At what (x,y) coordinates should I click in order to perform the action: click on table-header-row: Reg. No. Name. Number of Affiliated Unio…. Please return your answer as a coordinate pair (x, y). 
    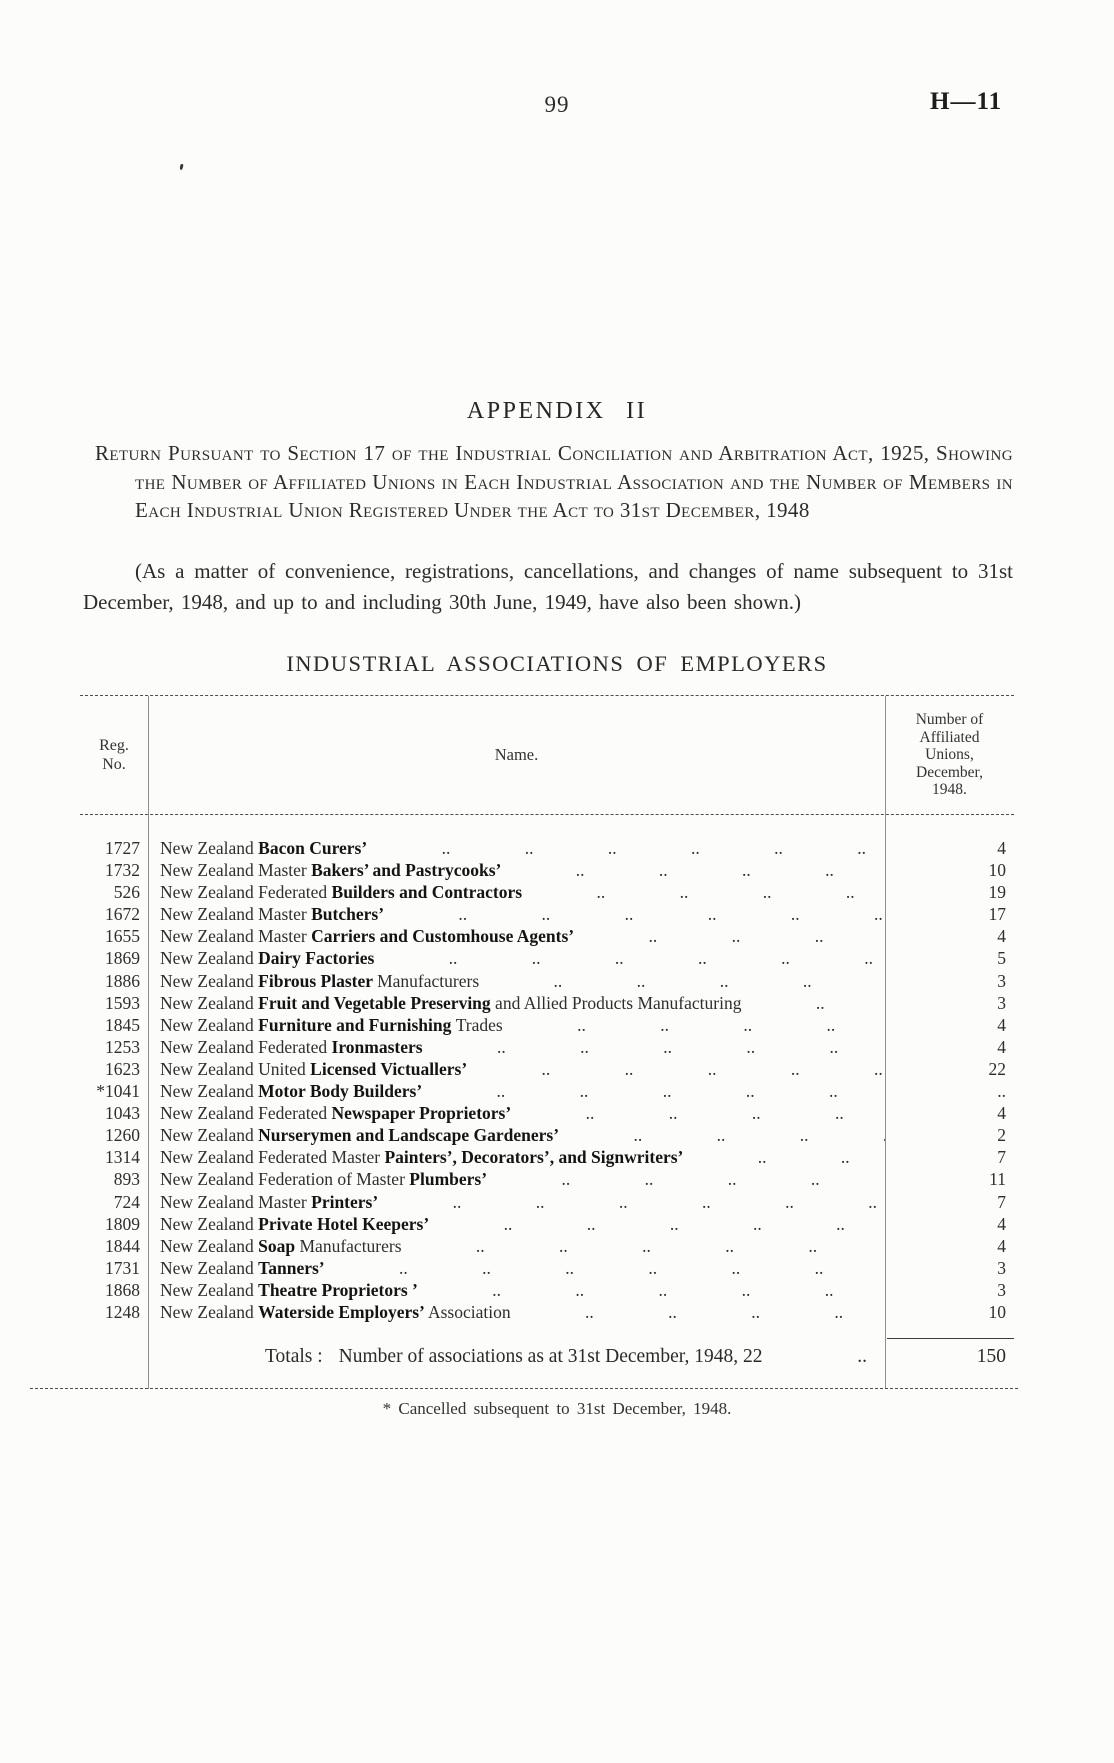
    Looking at the image, I should click on (547, 755).